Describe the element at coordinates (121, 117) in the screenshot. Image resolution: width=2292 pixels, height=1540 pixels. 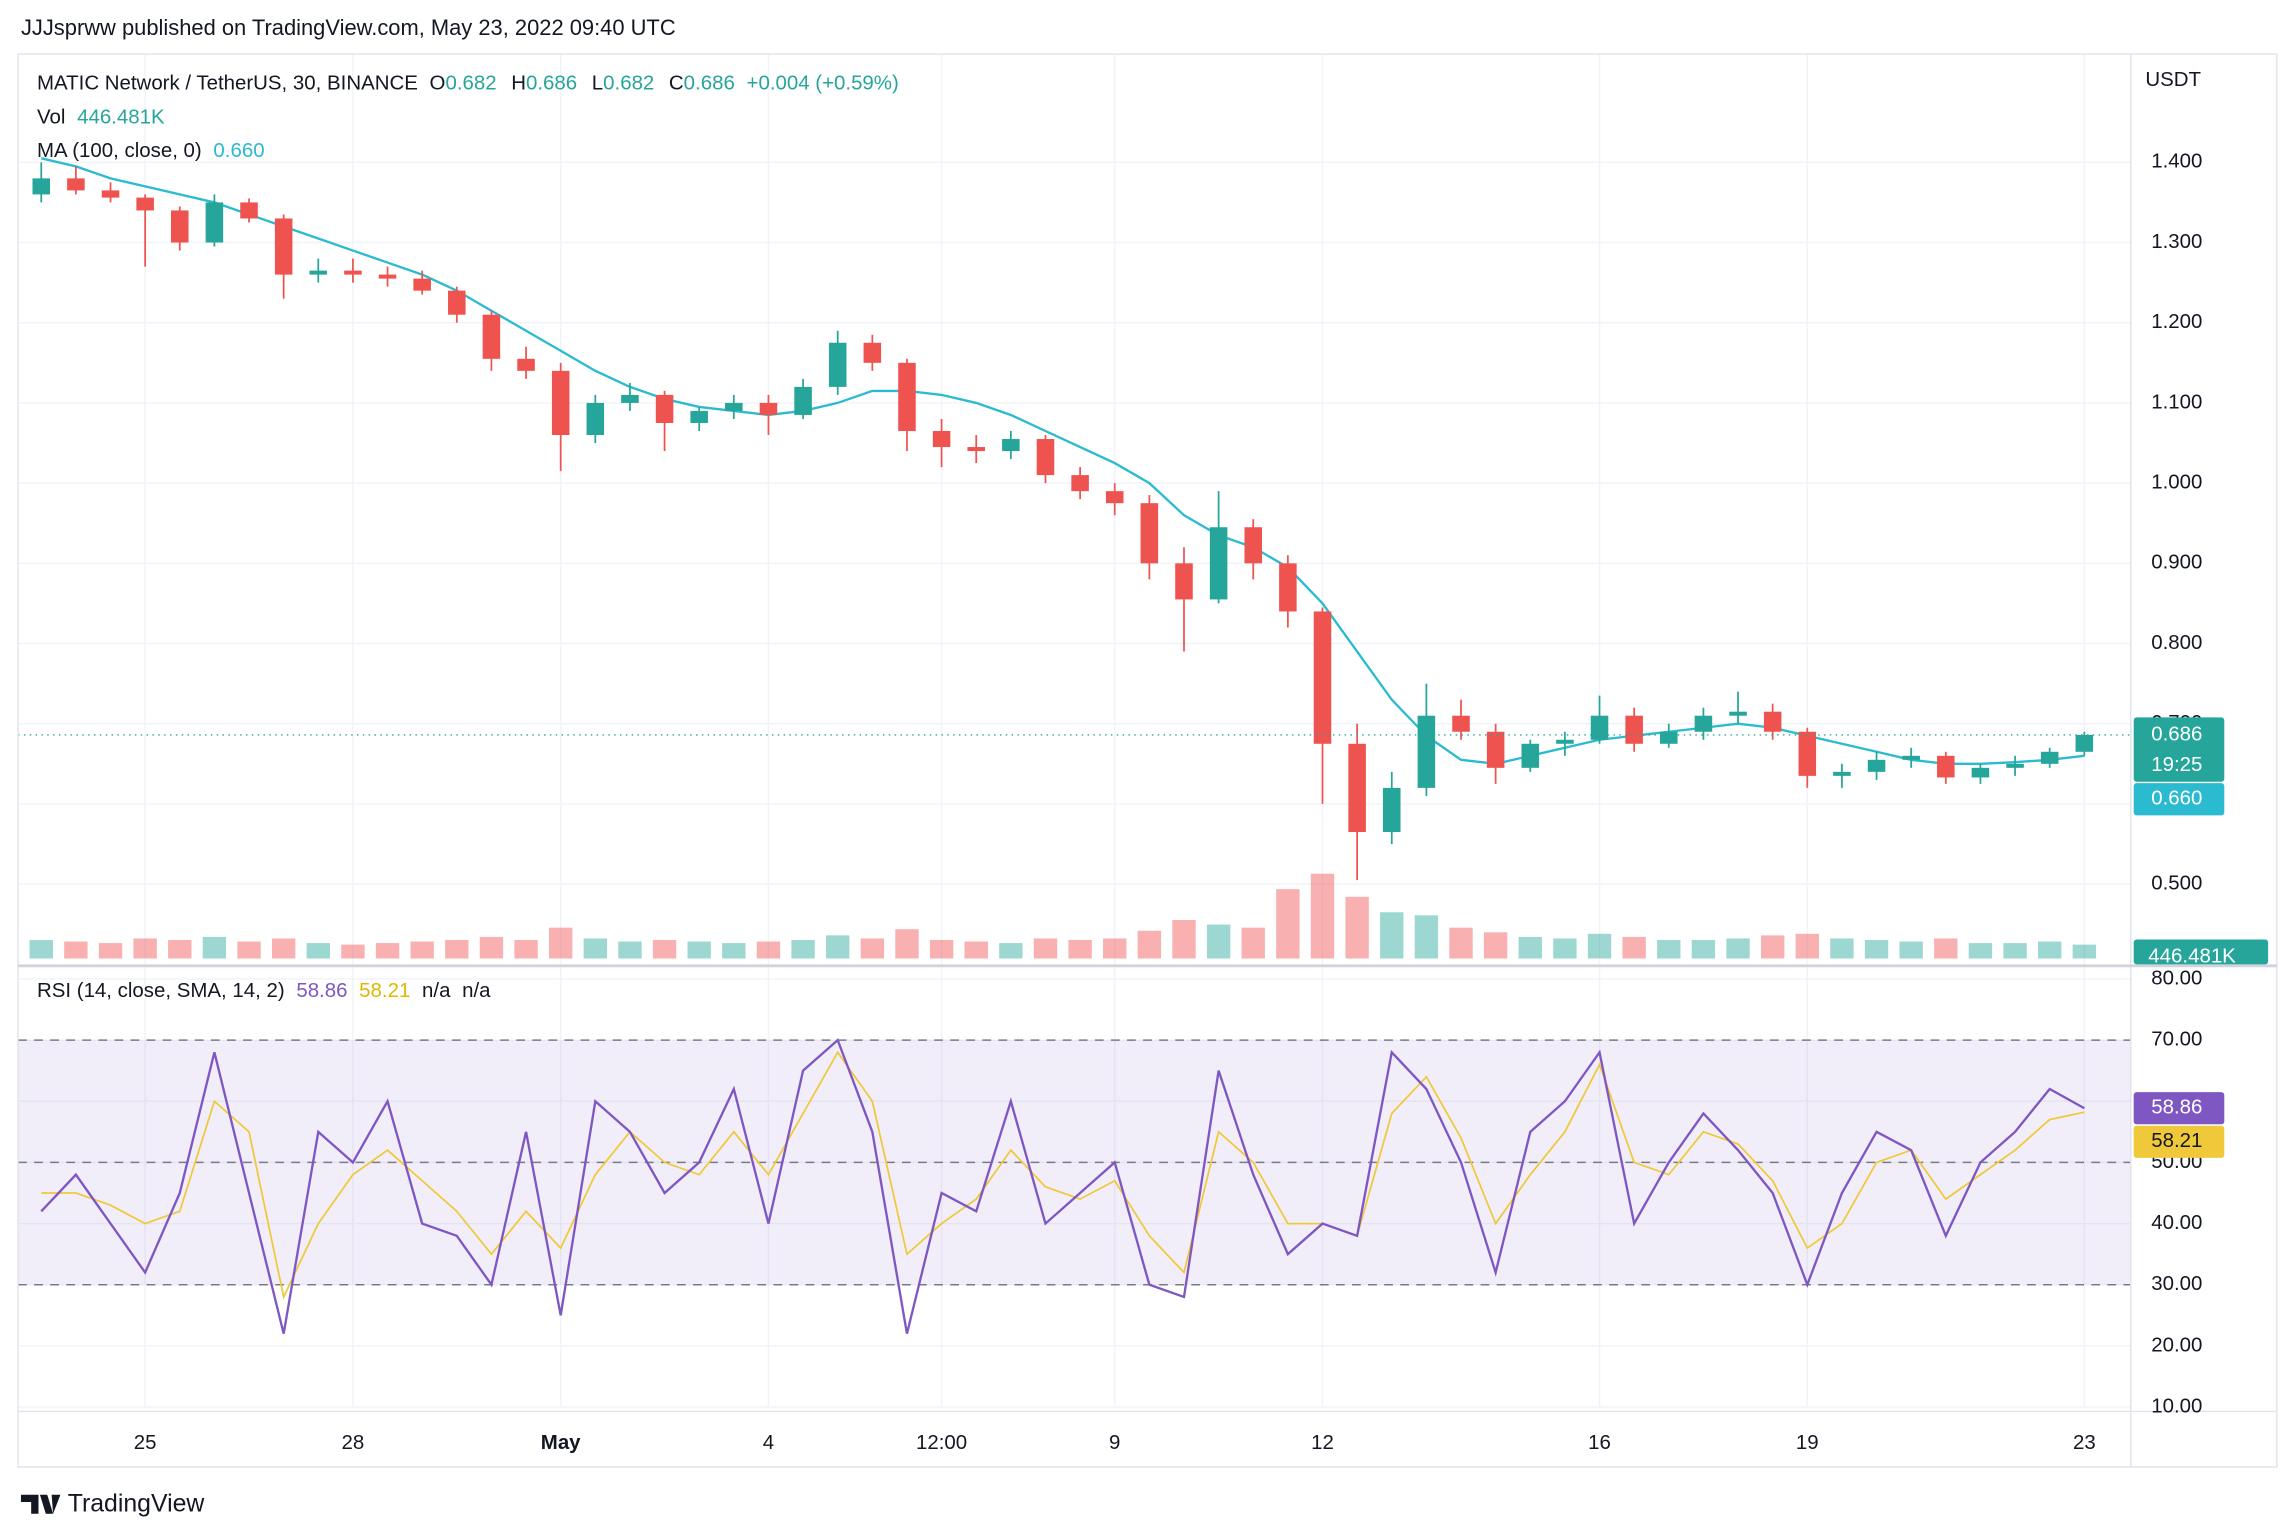
I see `volume-value: 446.481K` at that location.